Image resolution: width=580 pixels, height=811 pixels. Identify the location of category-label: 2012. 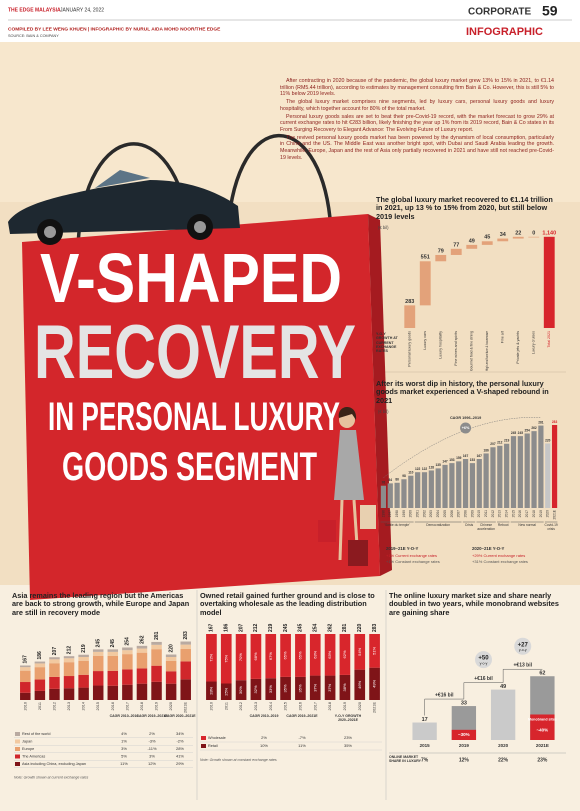
(241, 706).